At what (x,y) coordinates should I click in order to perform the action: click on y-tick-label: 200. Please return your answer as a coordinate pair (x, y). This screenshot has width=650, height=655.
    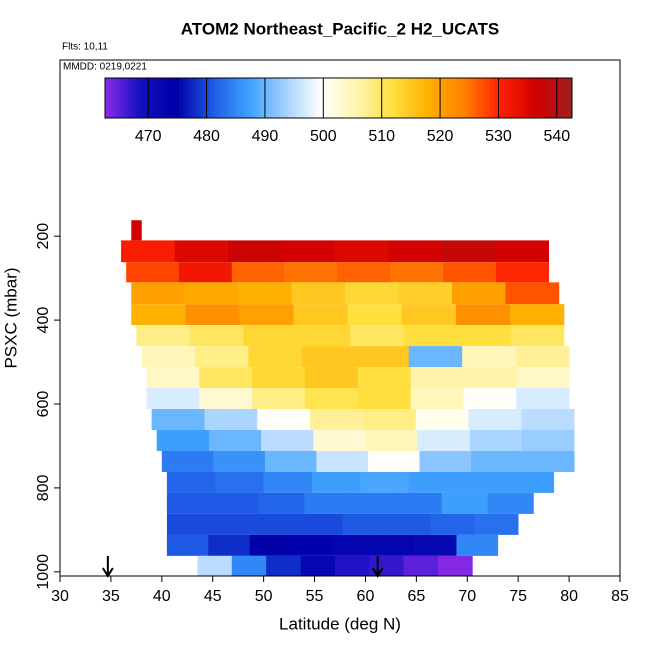
    Looking at the image, I should click on (43, 236).